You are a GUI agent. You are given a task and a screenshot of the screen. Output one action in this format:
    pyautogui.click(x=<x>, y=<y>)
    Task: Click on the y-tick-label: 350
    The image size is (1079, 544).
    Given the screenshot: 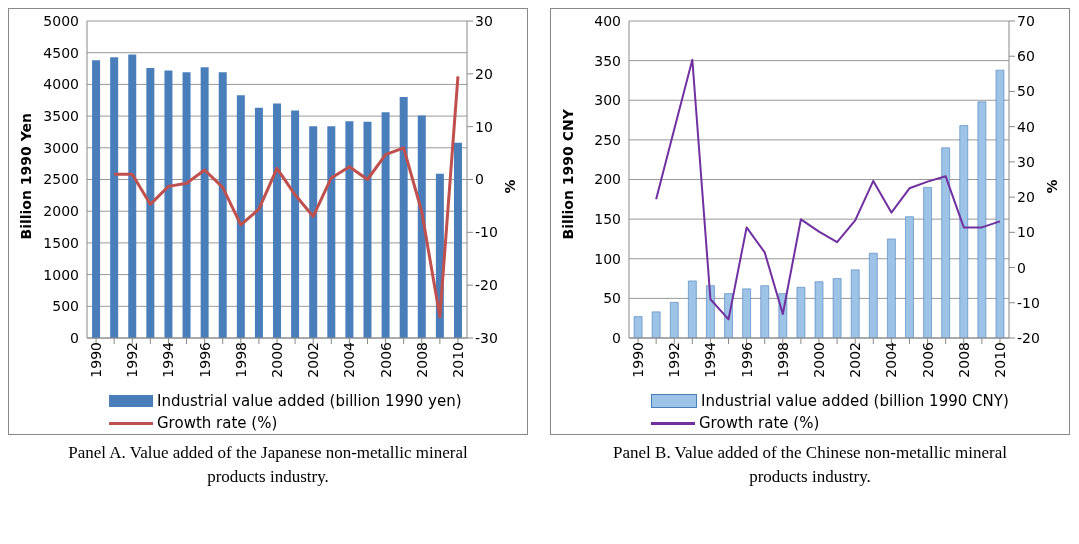 What is the action you would take?
    pyautogui.click(x=607, y=60)
    